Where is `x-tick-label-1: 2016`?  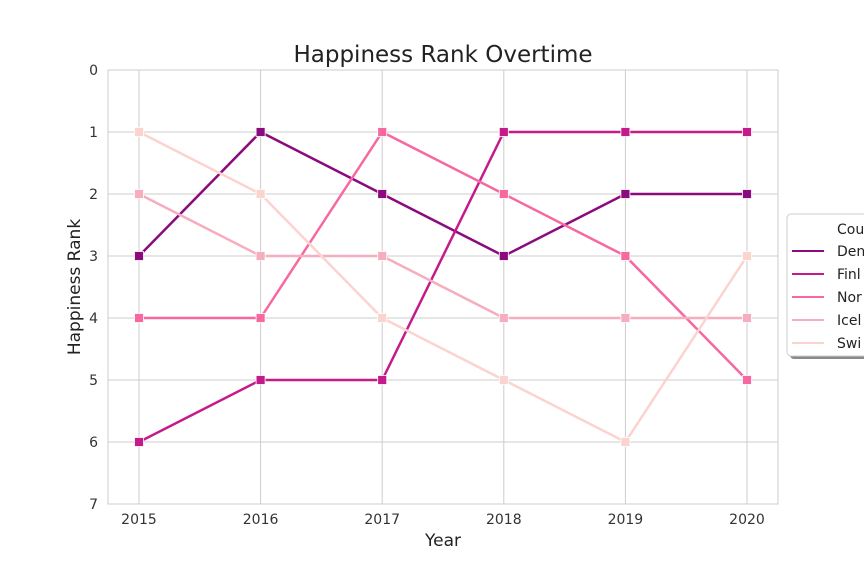
x-tick-label-1: 2016 is located at coordinates (261, 520).